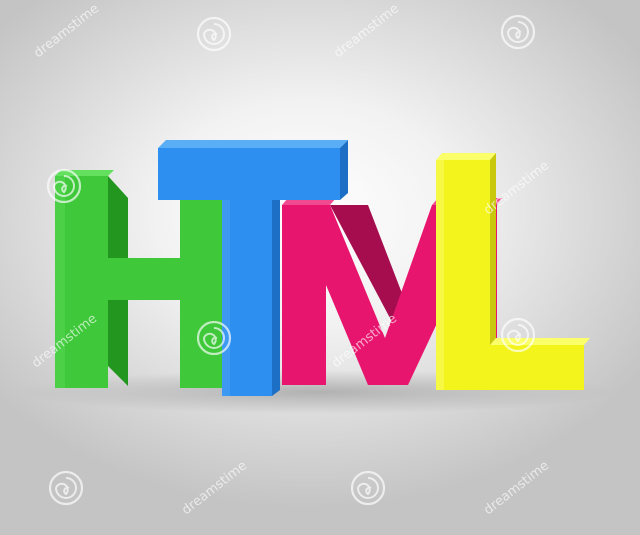 Image resolution: width=640 pixels, height=535 pixels. I want to click on letter-t, so click(253, 268).